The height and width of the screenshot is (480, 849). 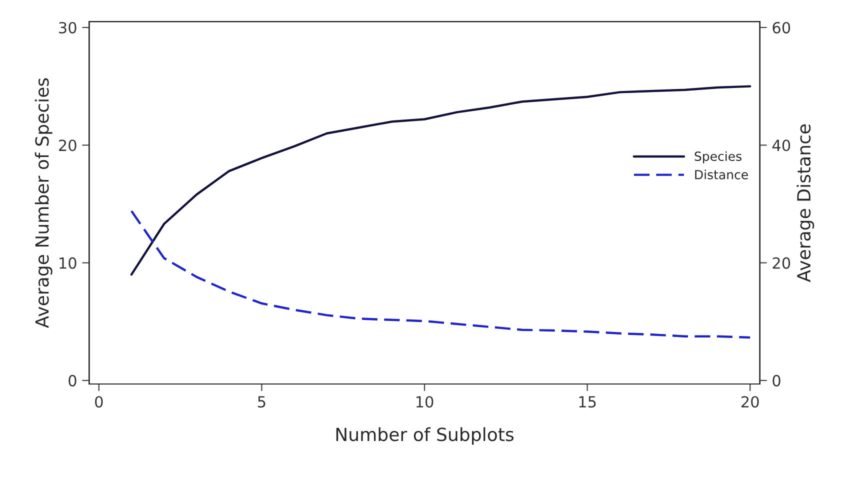 What do you see at coordinates (750, 402) in the screenshot?
I see `x-tick-label: 20` at bounding box center [750, 402].